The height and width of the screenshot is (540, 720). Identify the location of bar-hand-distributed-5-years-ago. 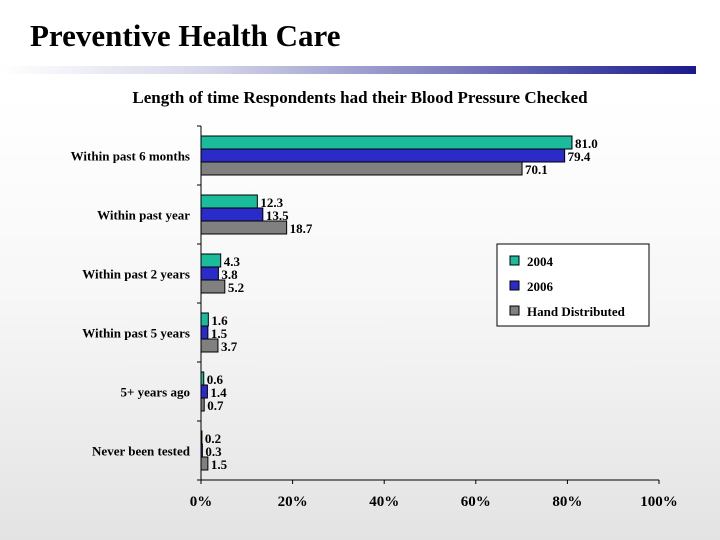
(202, 404).